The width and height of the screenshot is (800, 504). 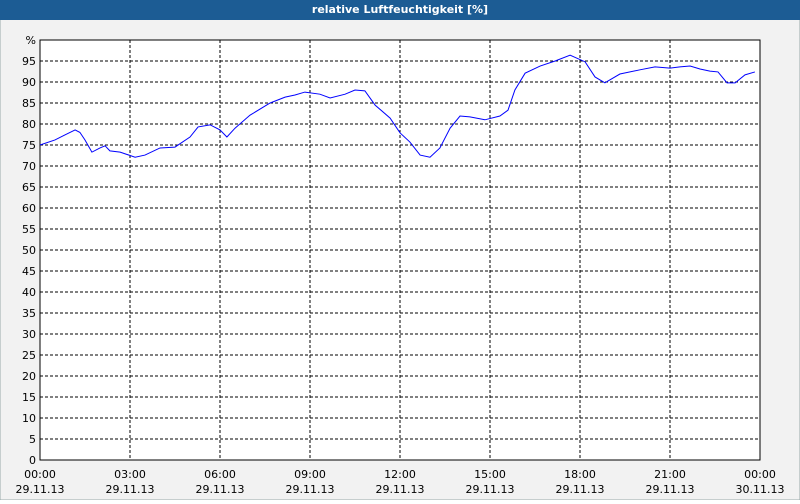 What do you see at coordinates (29, 292) in the screenshot?
I see `y-tick-label: 40` at bounding box center [29, 292].